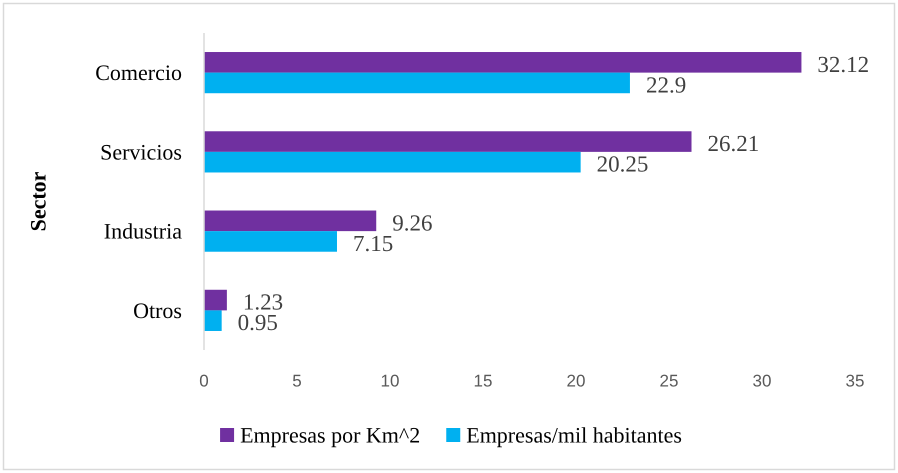  What do you see at coordinates (622, 164) in the screenshot?
I see `data-label: 20.25` at bounding box center [622, 164].